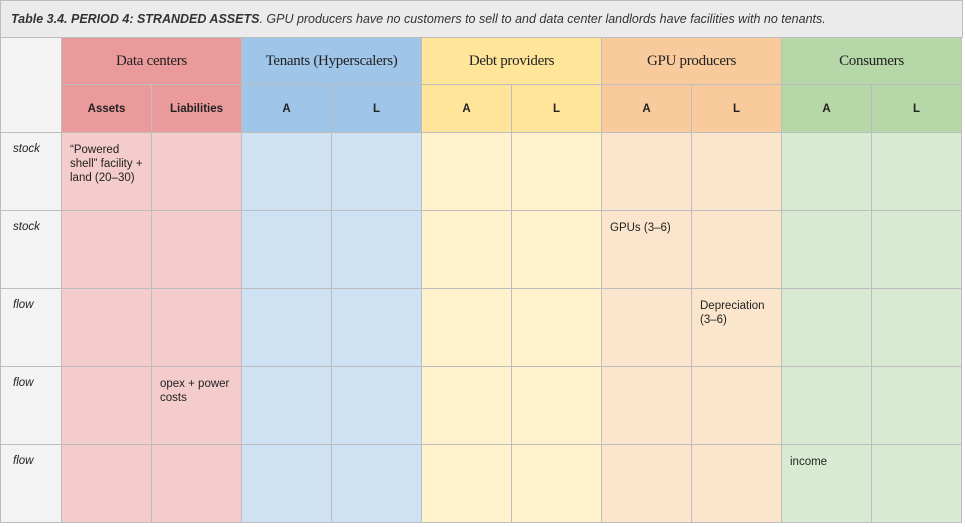 The height and width of the screenshot is (527, 965). Describe the element at coordinates (152, 61) in the screenshot. I see `group-header: Data centers` at that location.